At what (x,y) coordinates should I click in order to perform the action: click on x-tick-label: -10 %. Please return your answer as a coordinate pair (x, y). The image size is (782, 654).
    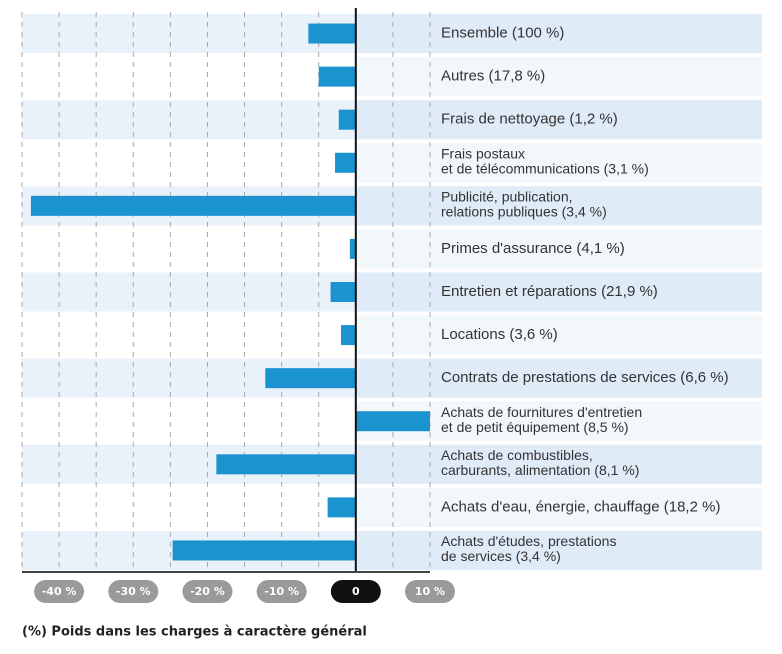
    Looking at the image, I should click on (281, 591).